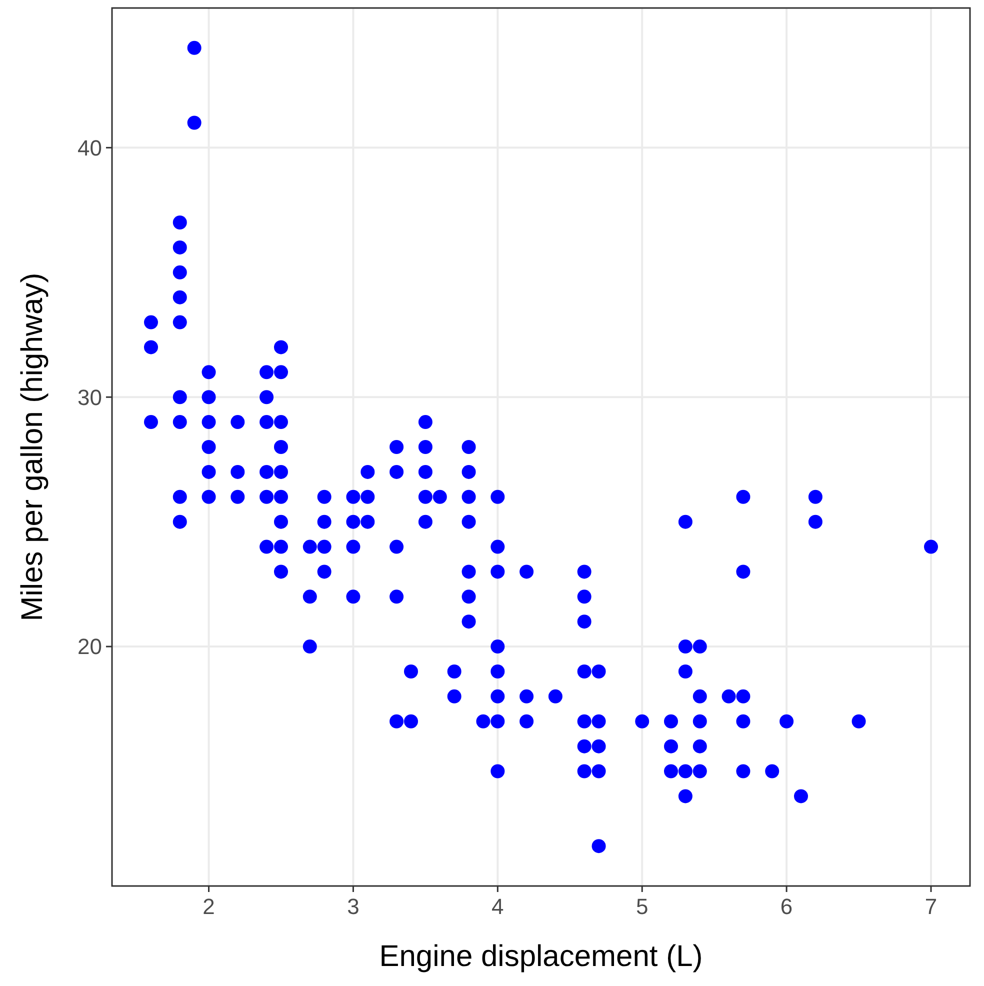 The width and height of the screenshot is (984, 986). Describe the element at coordinates (931, 906) in the screenshot. I see `x-tick-label: 7` at that location.